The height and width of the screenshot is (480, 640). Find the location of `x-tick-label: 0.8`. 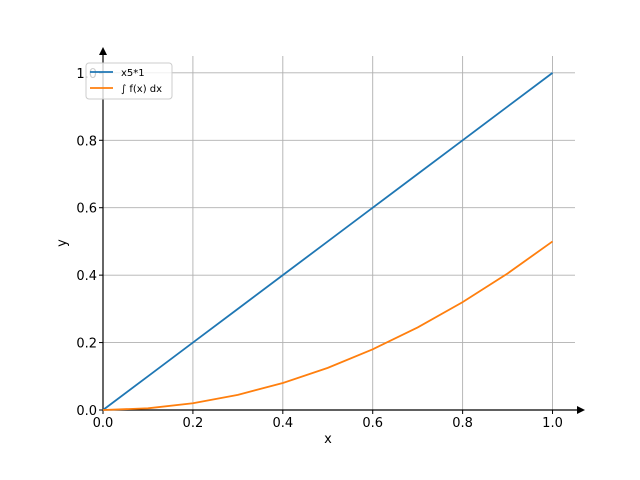

x-tick-label: 0.8 is located at coordinates (462, 423).